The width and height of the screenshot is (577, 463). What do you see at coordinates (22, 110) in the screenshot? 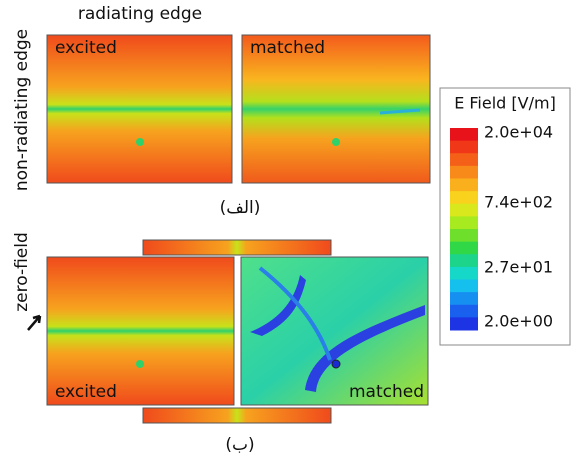
I see `side-label: non-radiating edge` at bounding box center [22, 110].